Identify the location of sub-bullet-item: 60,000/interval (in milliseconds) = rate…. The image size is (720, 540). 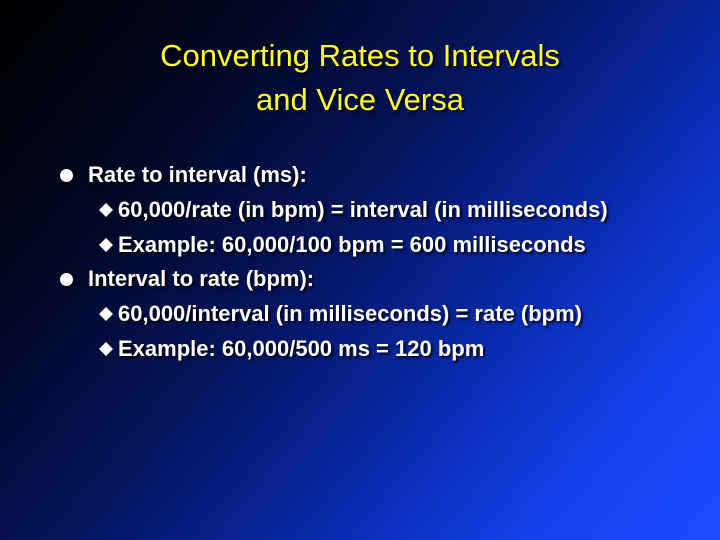
(319, 313).